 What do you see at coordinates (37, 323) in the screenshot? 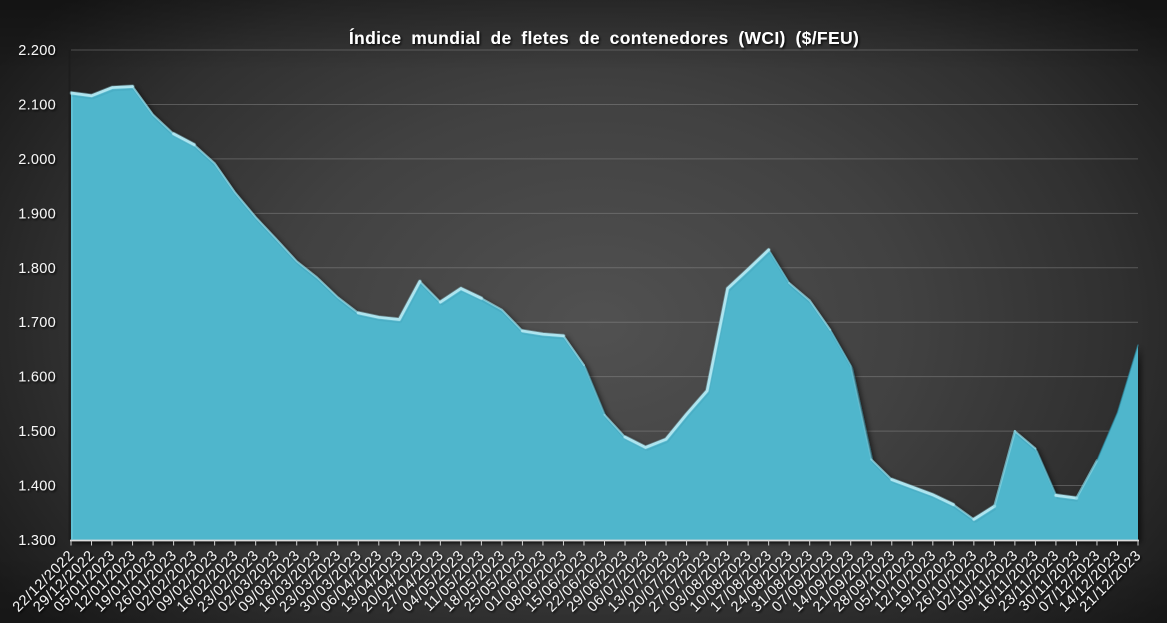
I see `svg-text: 1.700` at bounding box center [37, 323].